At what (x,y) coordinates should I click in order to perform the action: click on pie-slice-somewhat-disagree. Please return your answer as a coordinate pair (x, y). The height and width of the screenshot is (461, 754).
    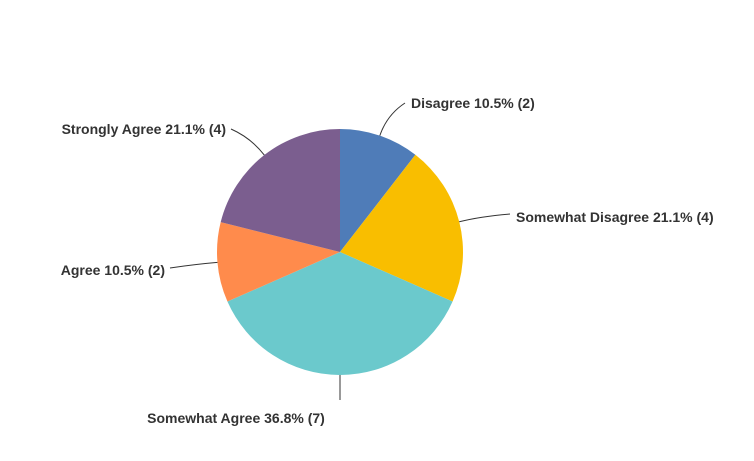
    Looking at the image, I should click on (401, 228).